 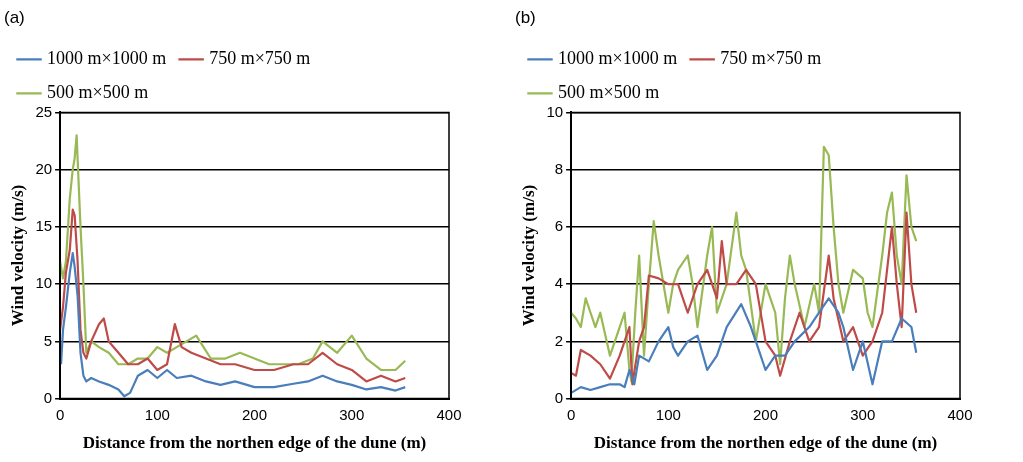 What do you see at coordinates (559, 340) in the screenshot?
I see `y-tick-label: 2` at bounding box center [559, 340].